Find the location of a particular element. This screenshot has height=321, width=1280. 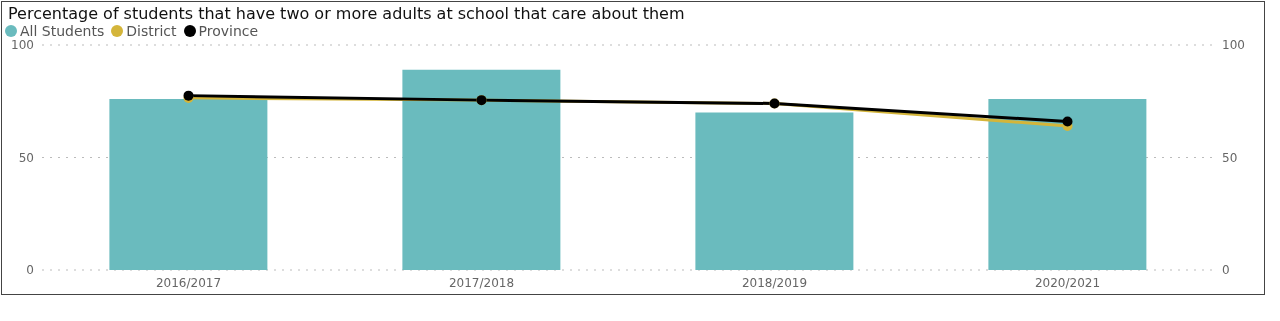

legend-label: All Students is located at coordinates (62, 31).